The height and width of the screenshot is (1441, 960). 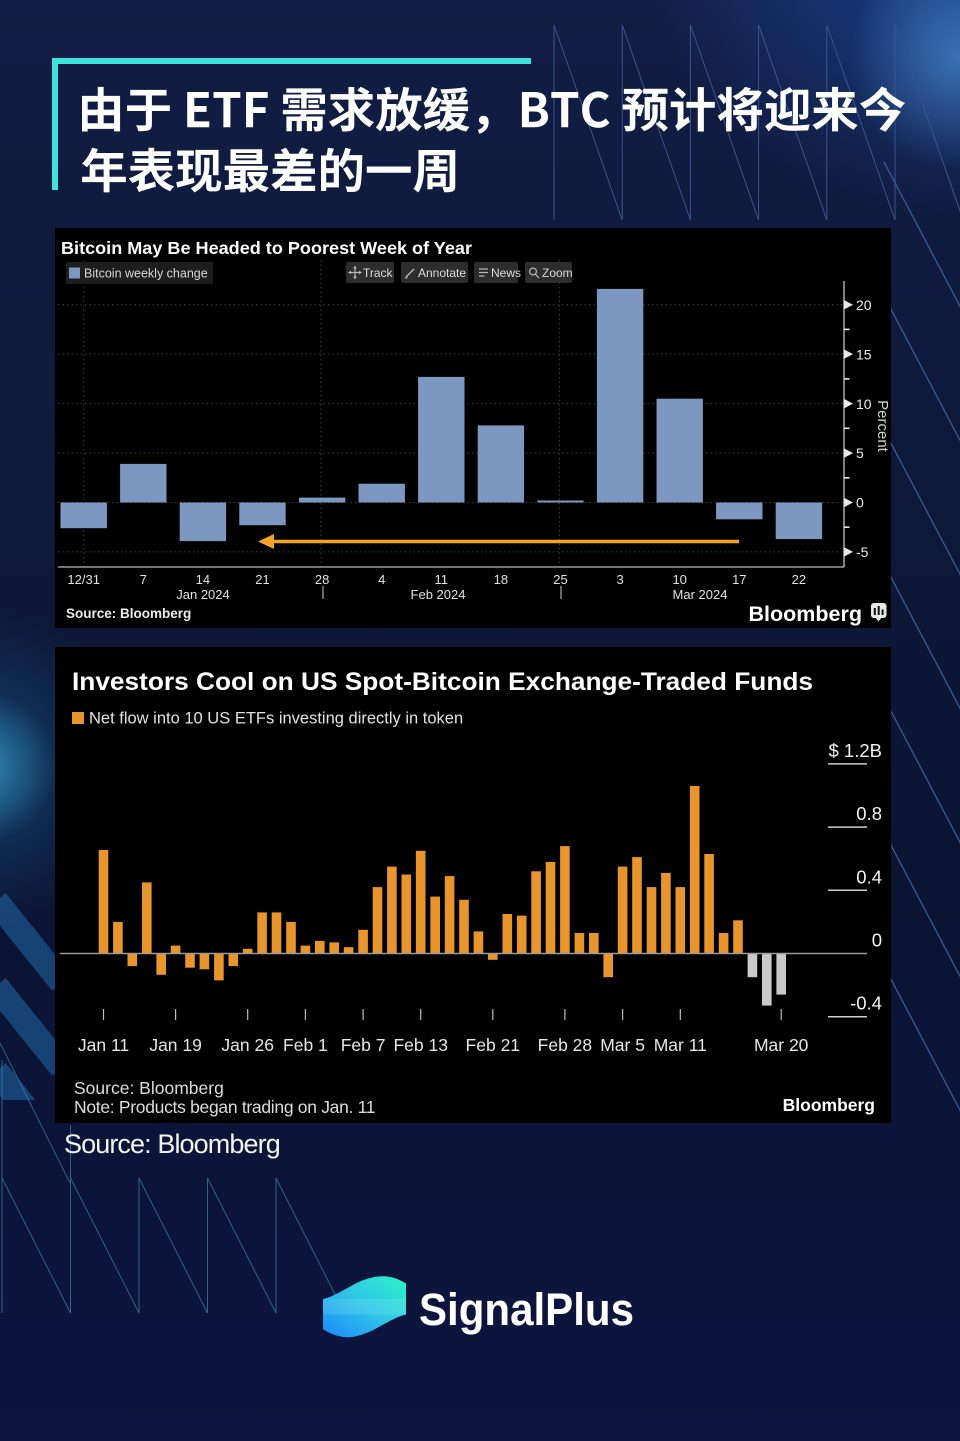 I want to click on svg-text: 25, so click(x=560, y=579).